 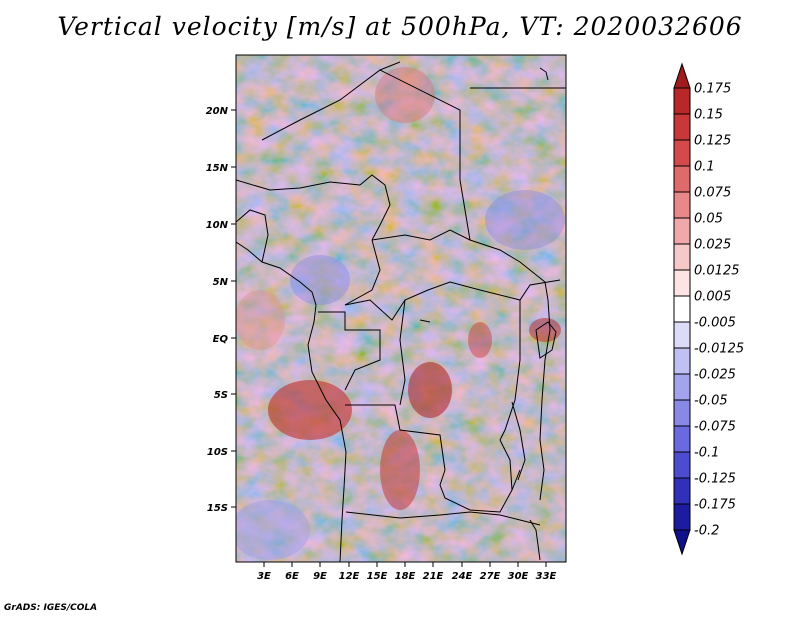 What do you see at coordinates (708, 115) in the screenshot?
I see `colorbar-label: 0.15` at bounding box center [708, 115].